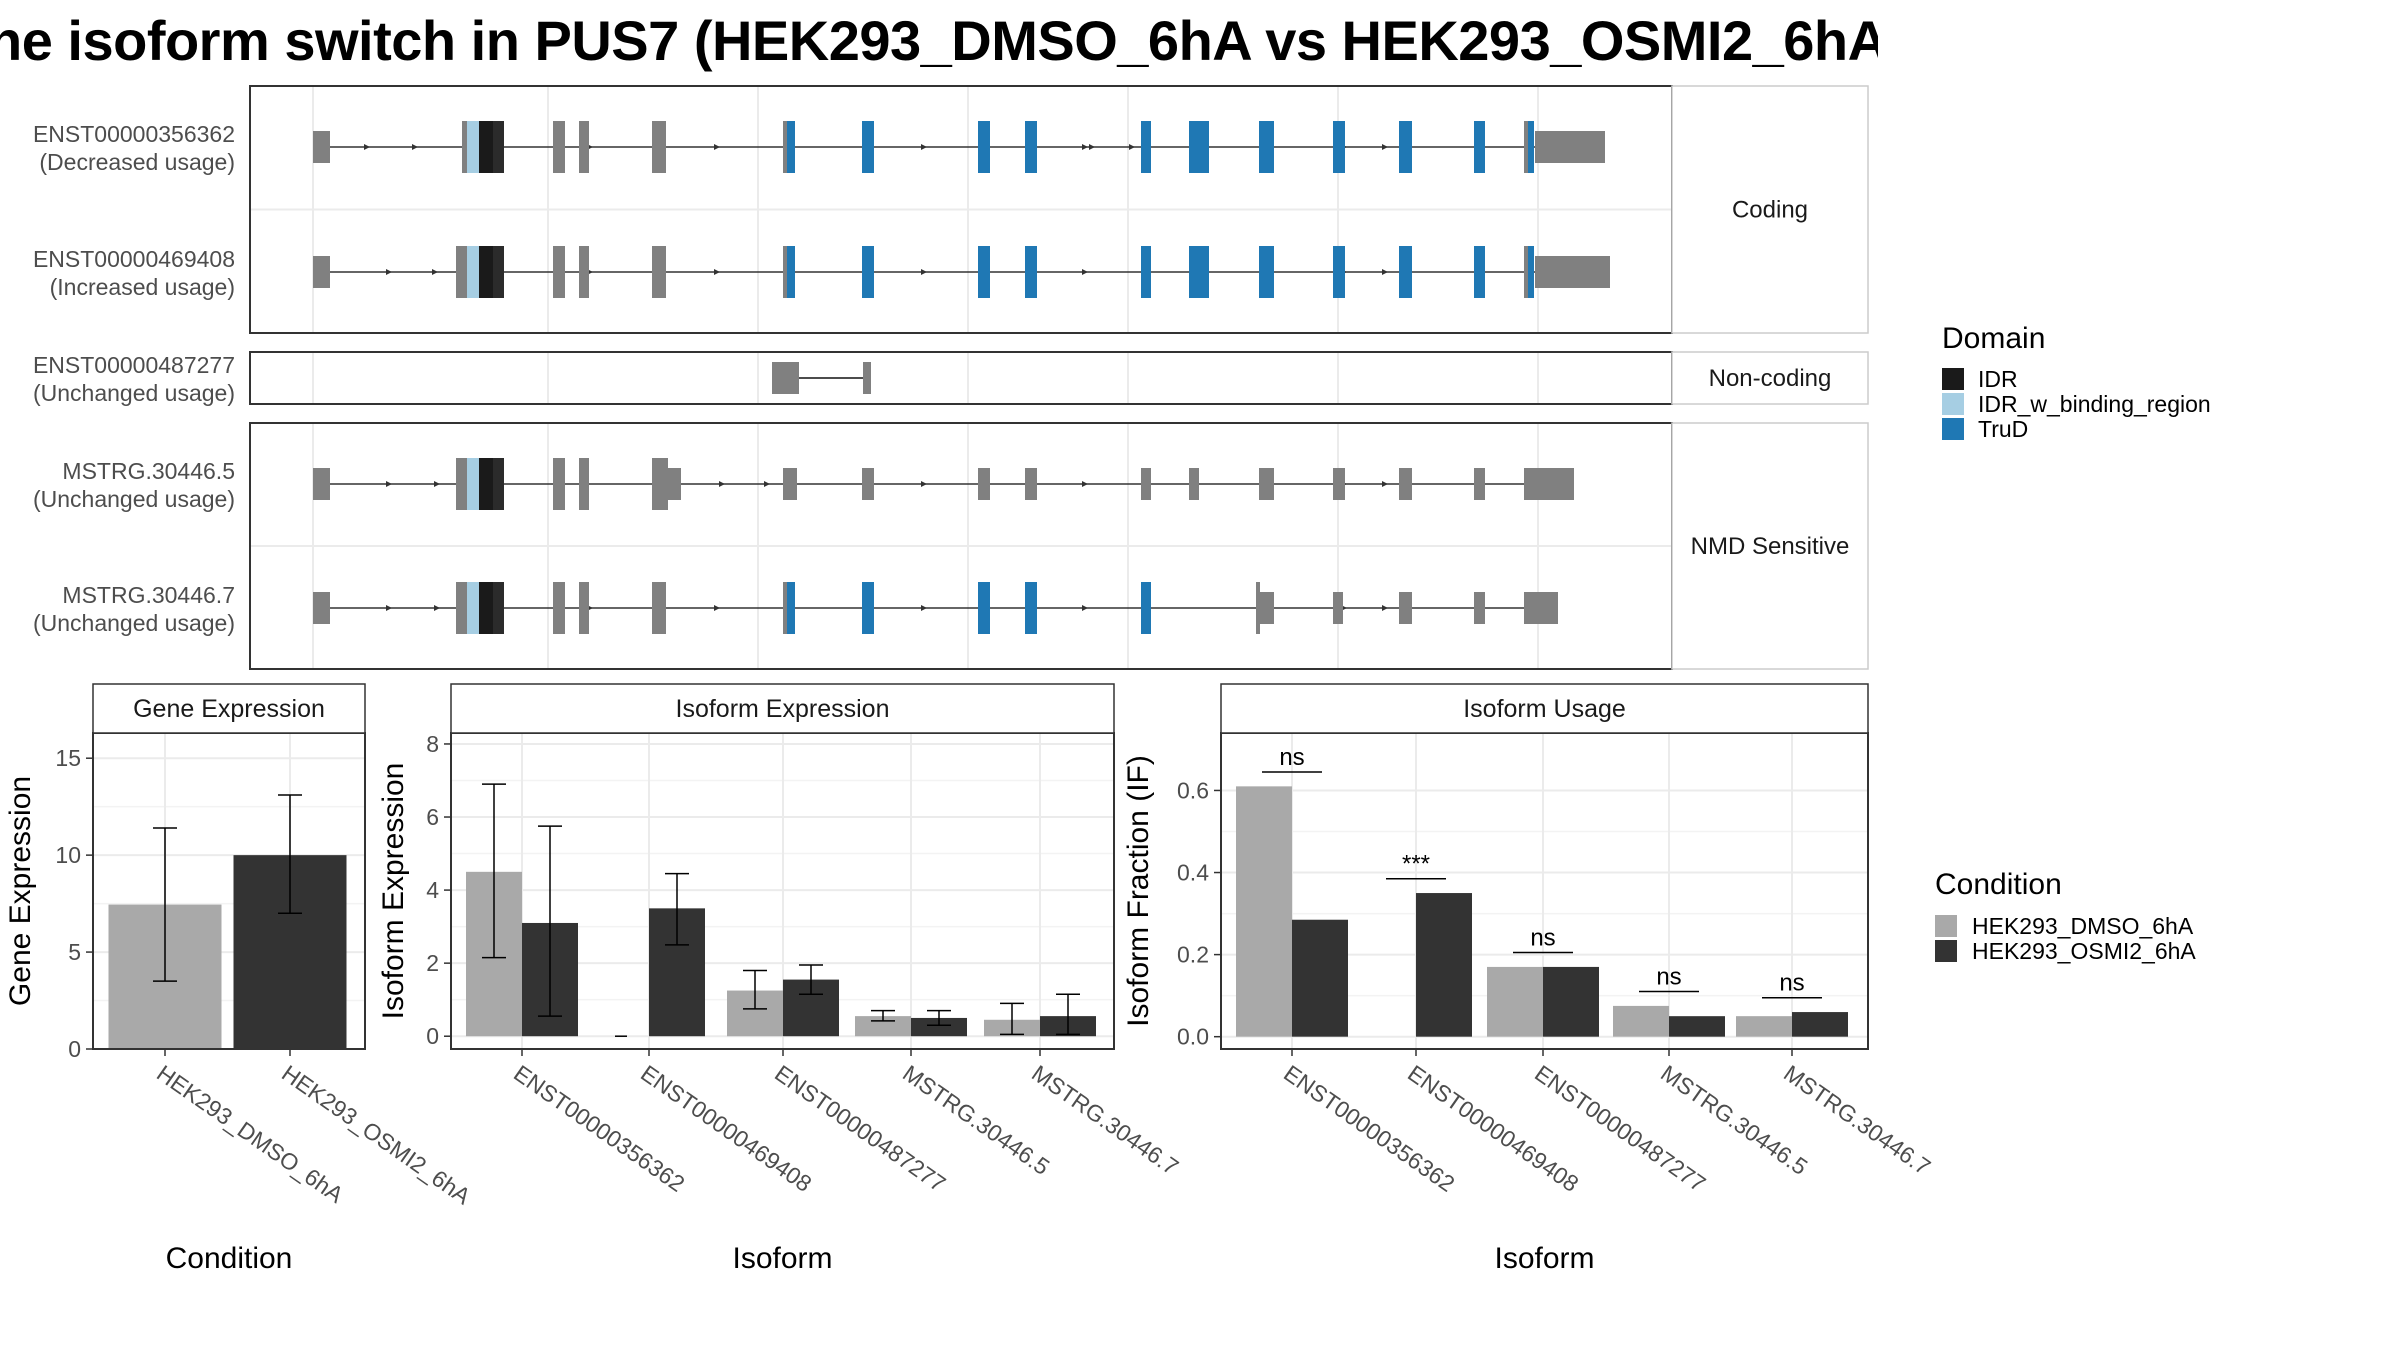 This screenshot has height=1350, width=2400. I want to click on y-axis-title: Isoform Fraction (IF), so click(1138, 891).